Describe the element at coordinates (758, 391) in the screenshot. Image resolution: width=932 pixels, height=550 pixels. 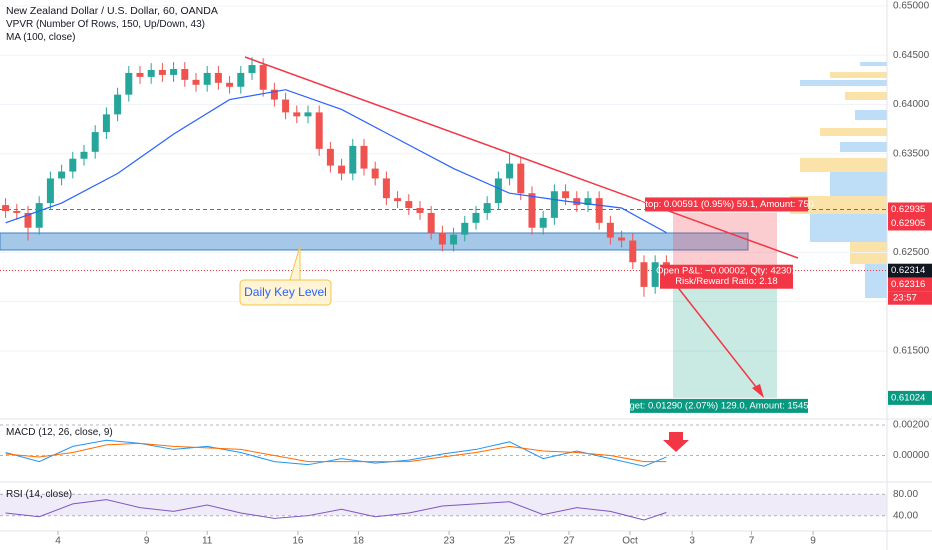
I see `arrow-head` at that location.